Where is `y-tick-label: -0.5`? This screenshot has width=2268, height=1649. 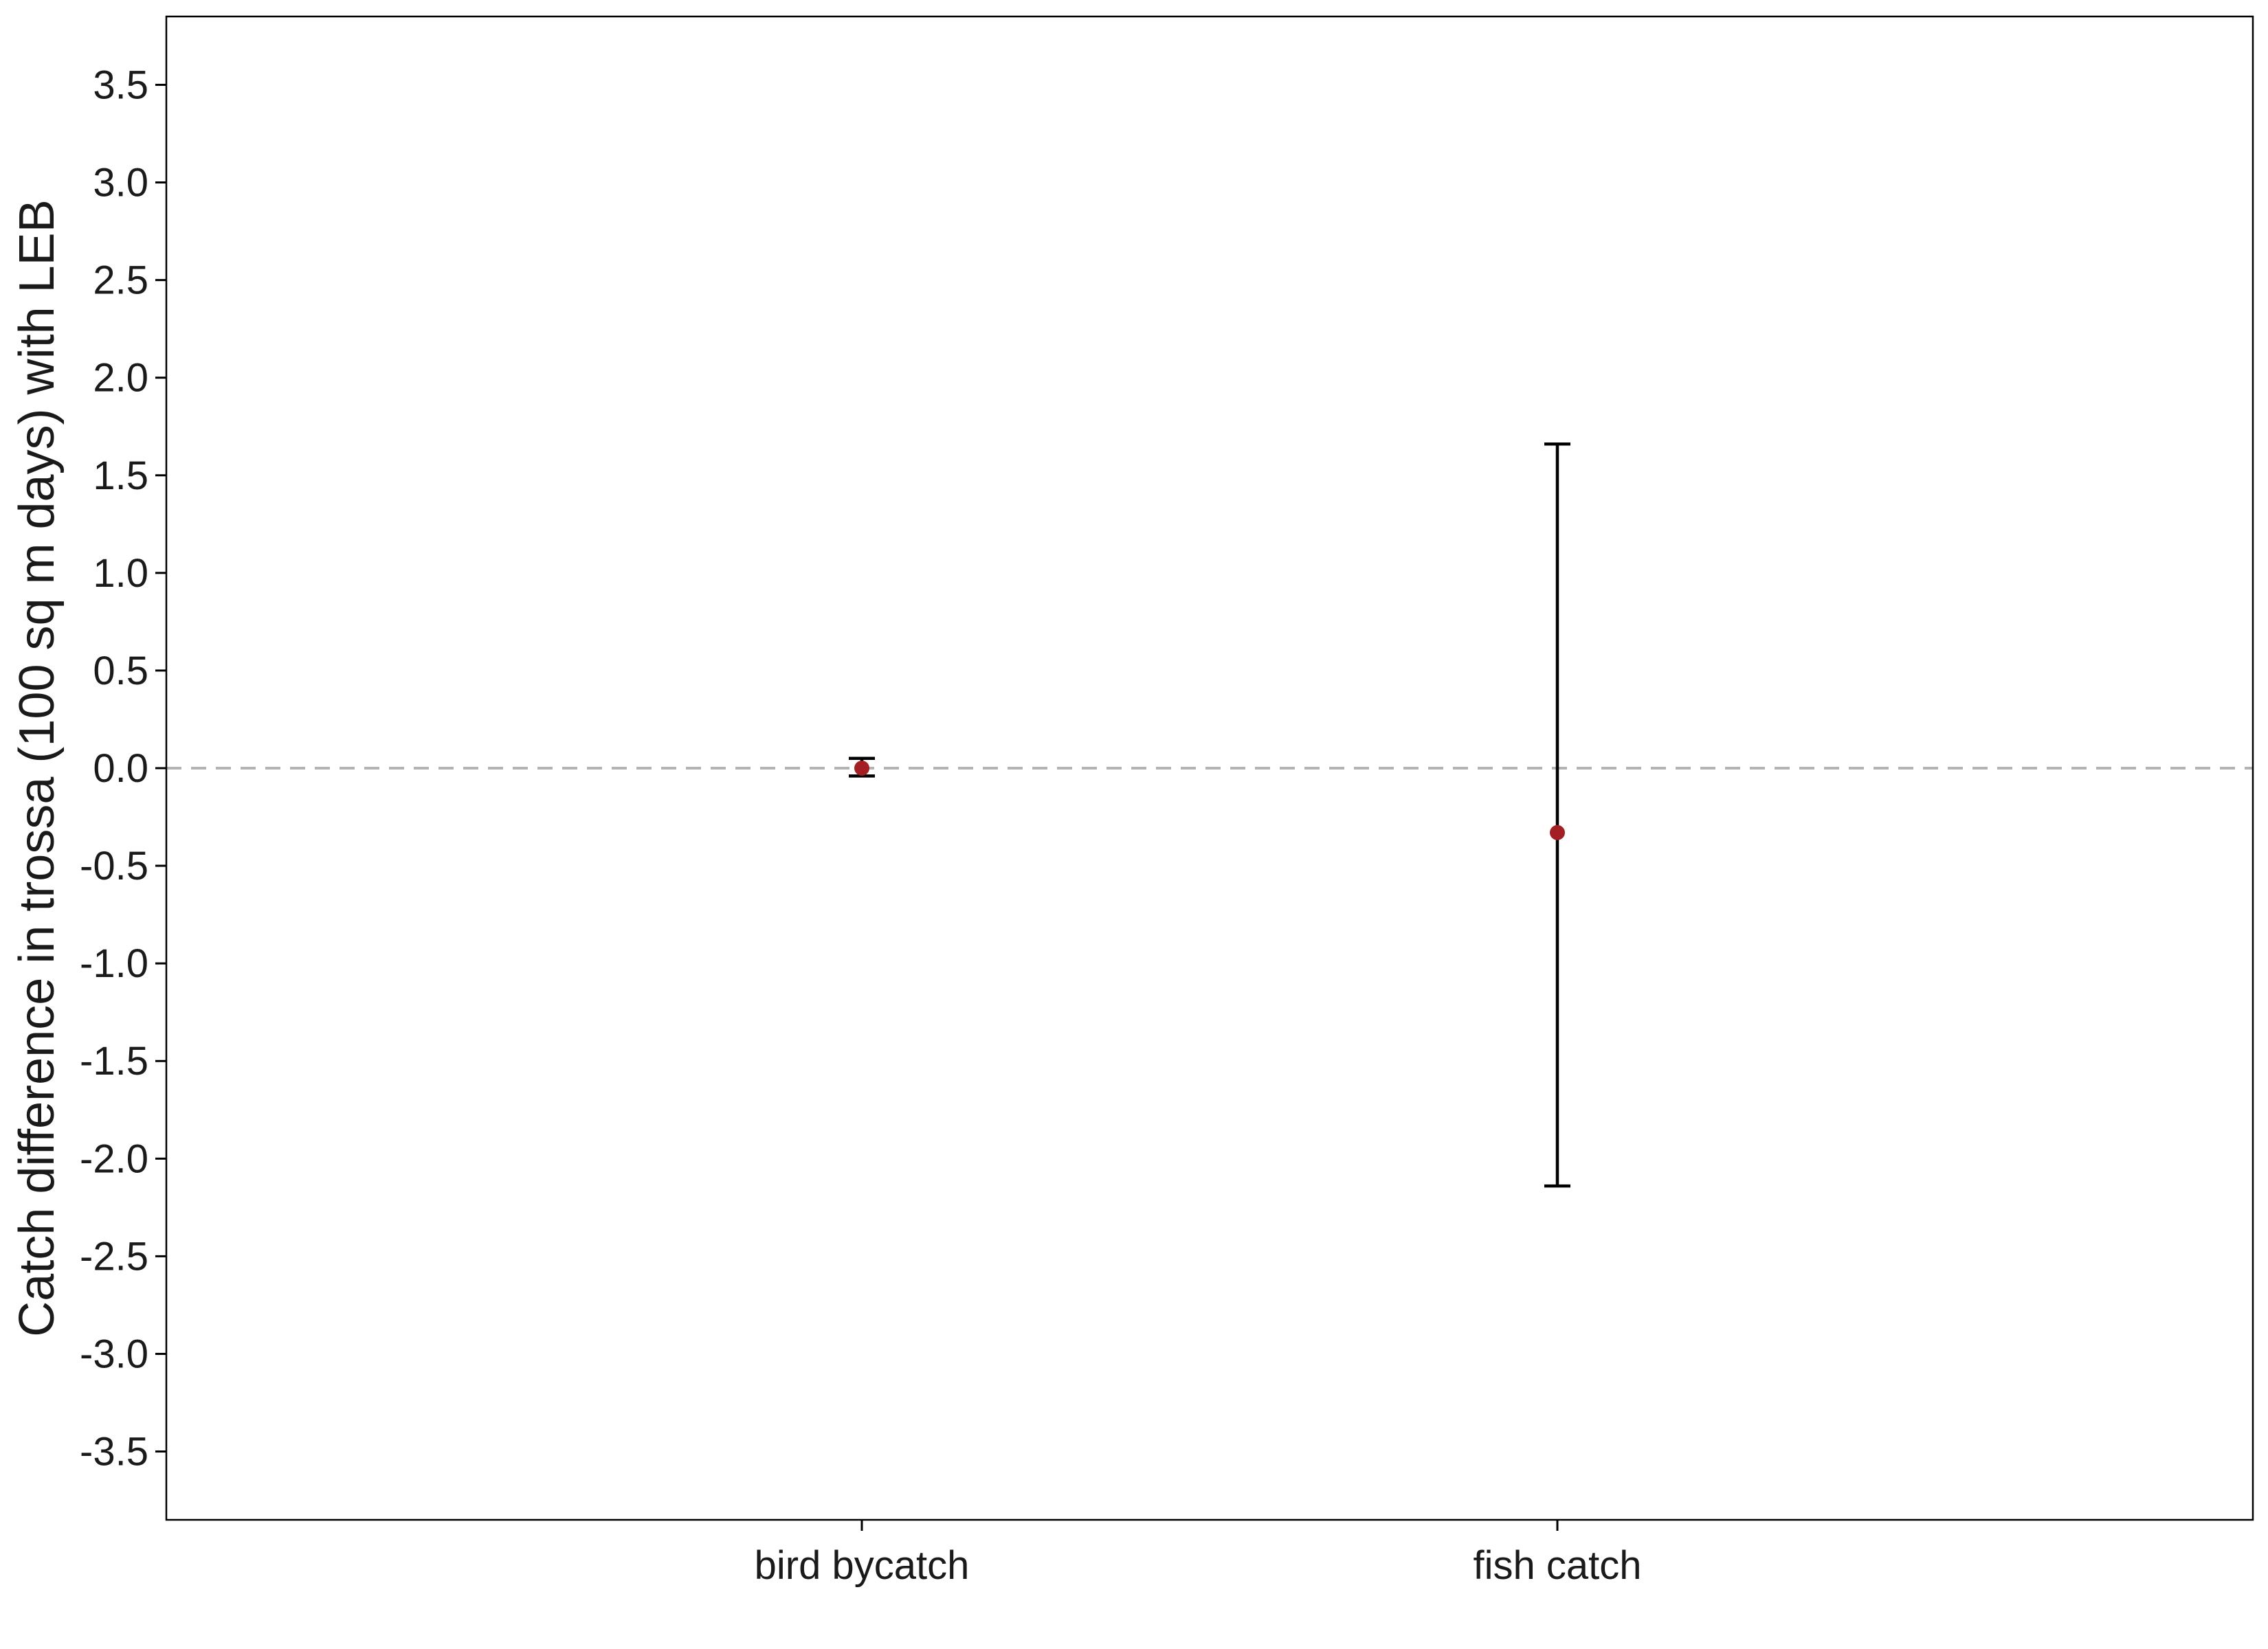 y-tick-label: -0.5 is located at coordinates (114, 866).